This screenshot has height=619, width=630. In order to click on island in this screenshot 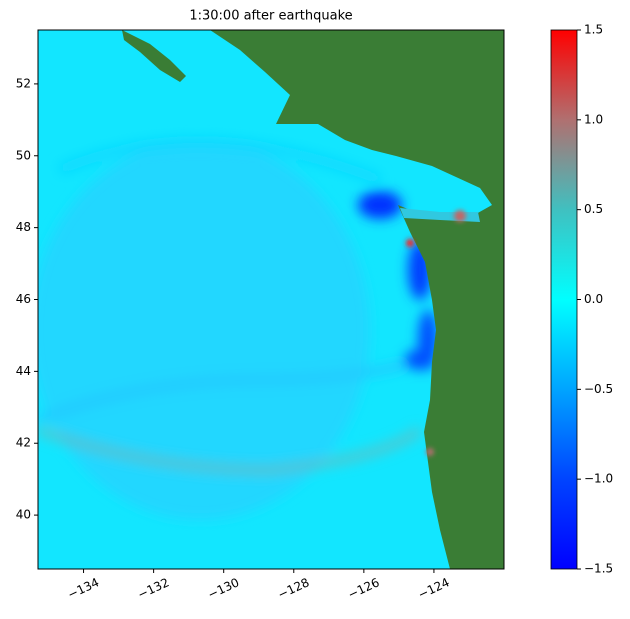, I will do `click(154, 56)`.